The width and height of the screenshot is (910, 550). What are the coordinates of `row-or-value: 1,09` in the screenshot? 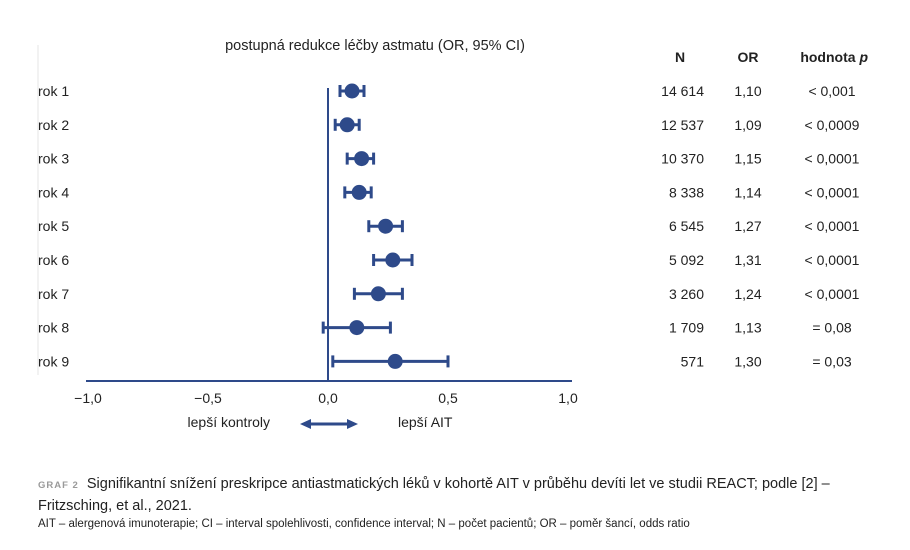 It's located at (747, 125).